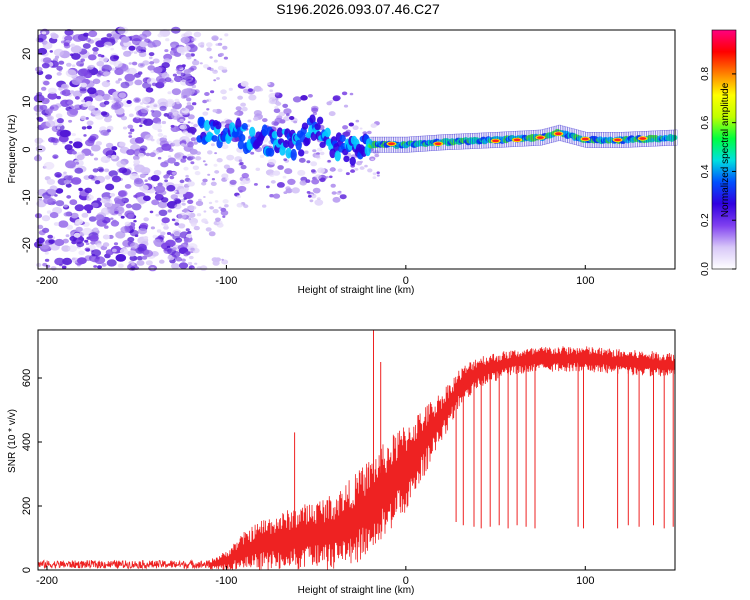 This screenshot has width=750, height=600. I want to click on snr-y-tick-label: 200, so click(27, 506).